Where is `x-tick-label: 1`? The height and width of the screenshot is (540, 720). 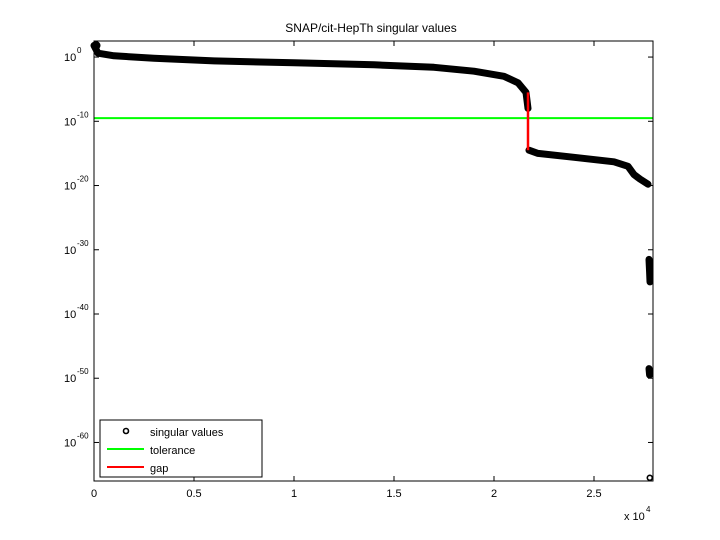
x-tick-label: 1 is located at coordinates (294, 494).